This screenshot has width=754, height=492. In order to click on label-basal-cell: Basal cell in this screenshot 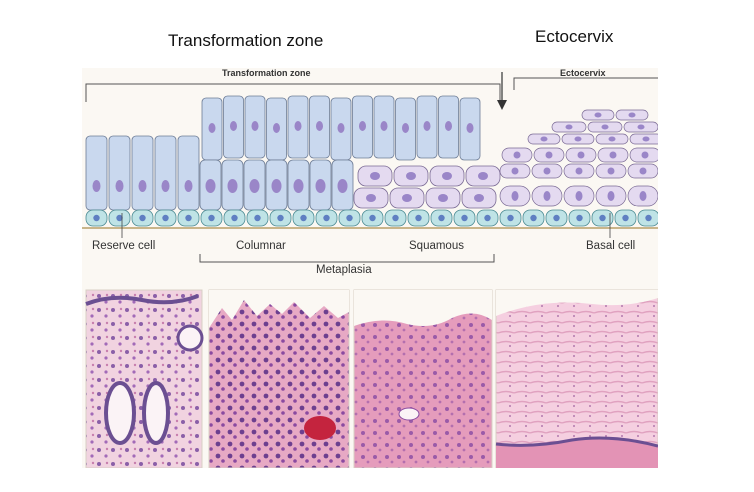, I will do `click(611, 246)`.